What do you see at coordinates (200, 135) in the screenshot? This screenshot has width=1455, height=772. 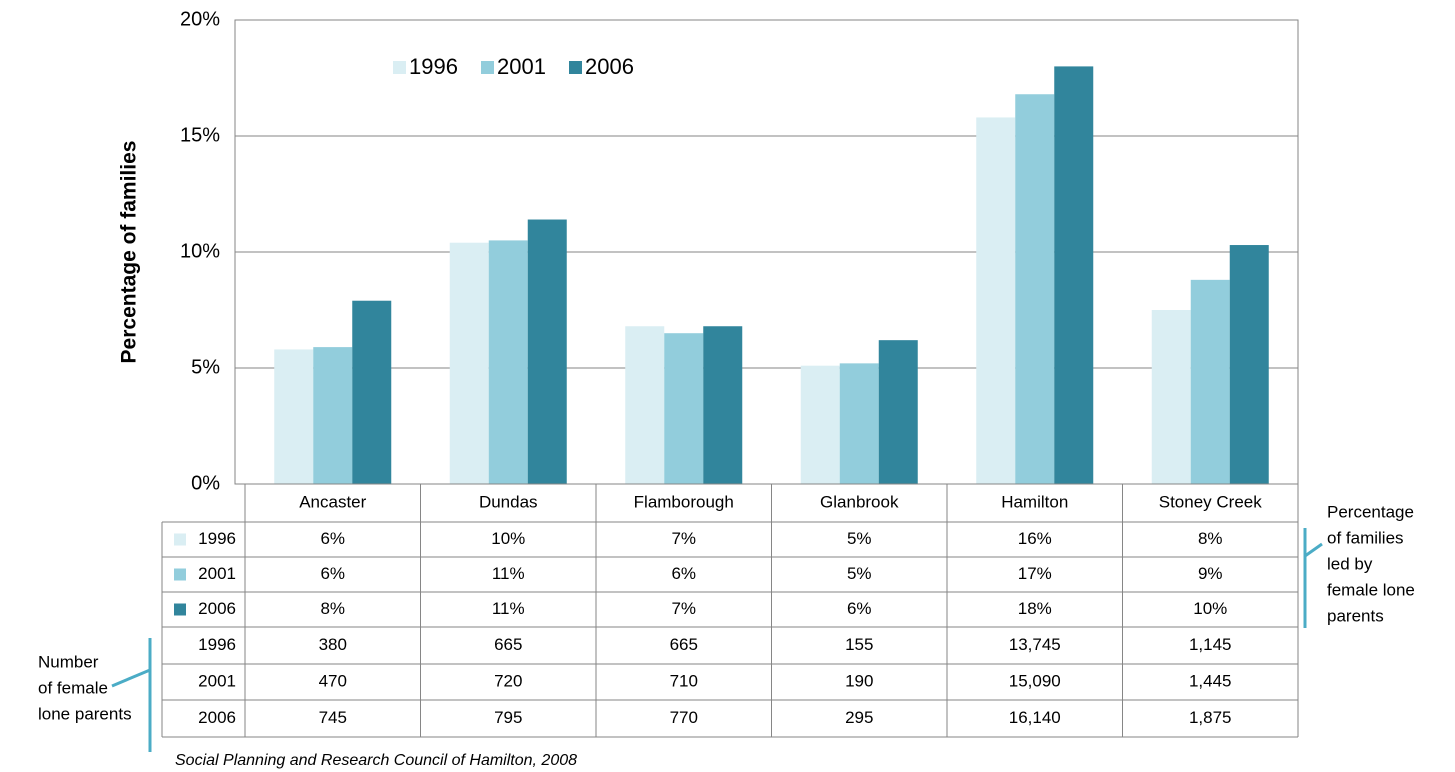 I see `y-tick-label: 15%` at bounding box center [200, 135].